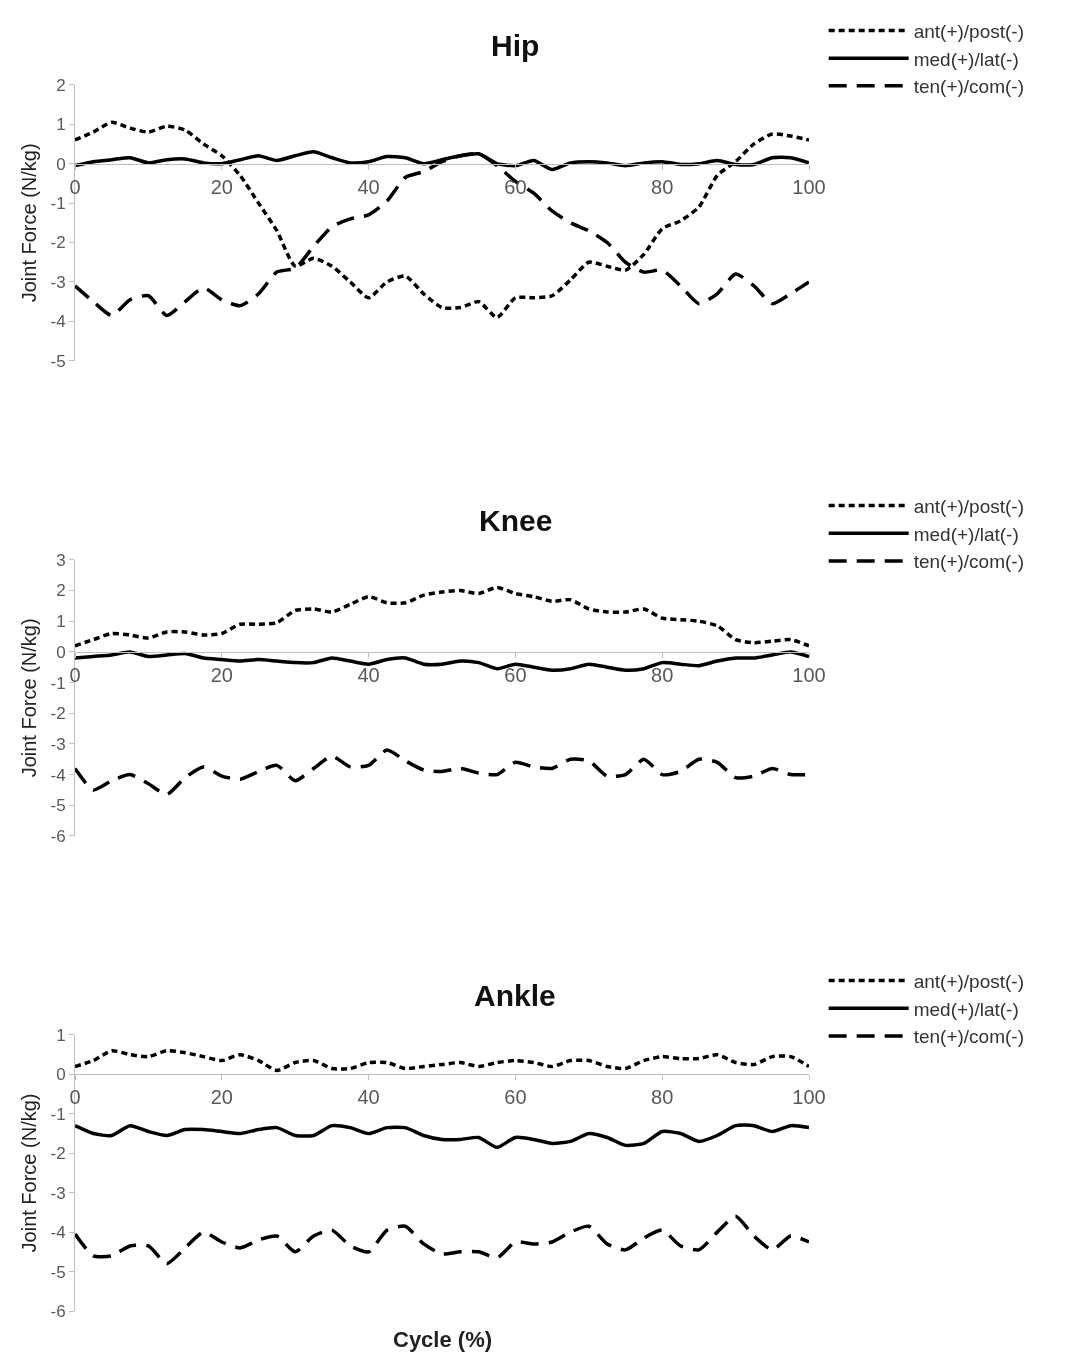 The image size is (1079, 1371). I want to click on x-axis-title: Cycle (%), so click(443, 1339).